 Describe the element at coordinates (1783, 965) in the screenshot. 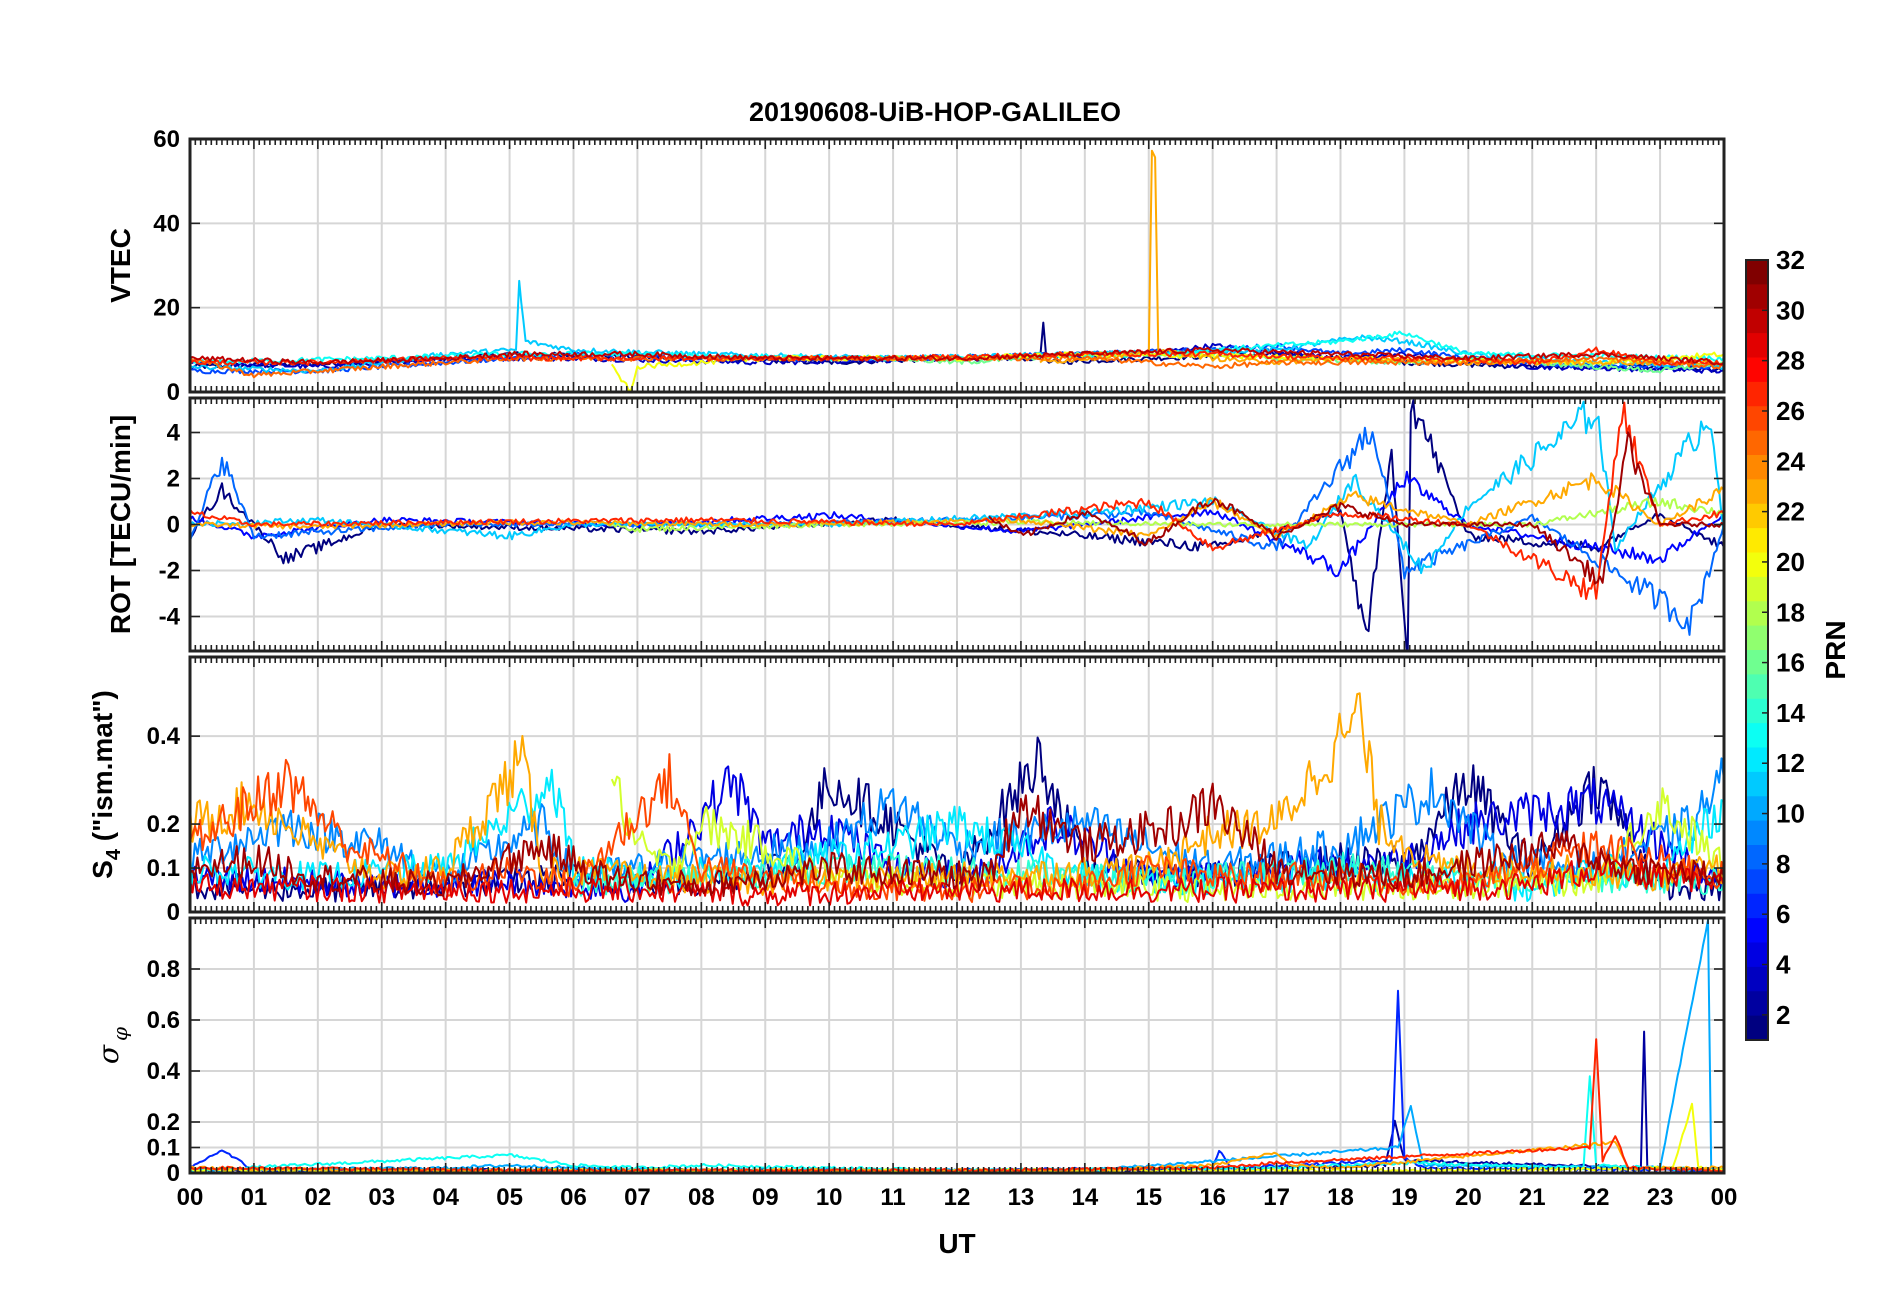

I see `colorbar-tick-label: 4` at that location.